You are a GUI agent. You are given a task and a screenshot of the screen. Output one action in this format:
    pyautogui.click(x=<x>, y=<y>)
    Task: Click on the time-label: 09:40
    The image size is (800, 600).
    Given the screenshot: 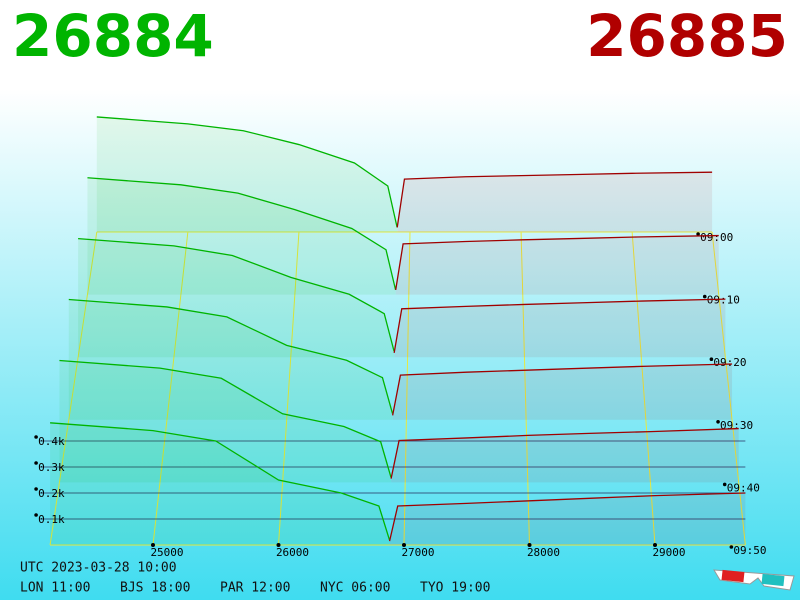 What is the action you would take?
    pyautogui.click(x=743, y=487)
    